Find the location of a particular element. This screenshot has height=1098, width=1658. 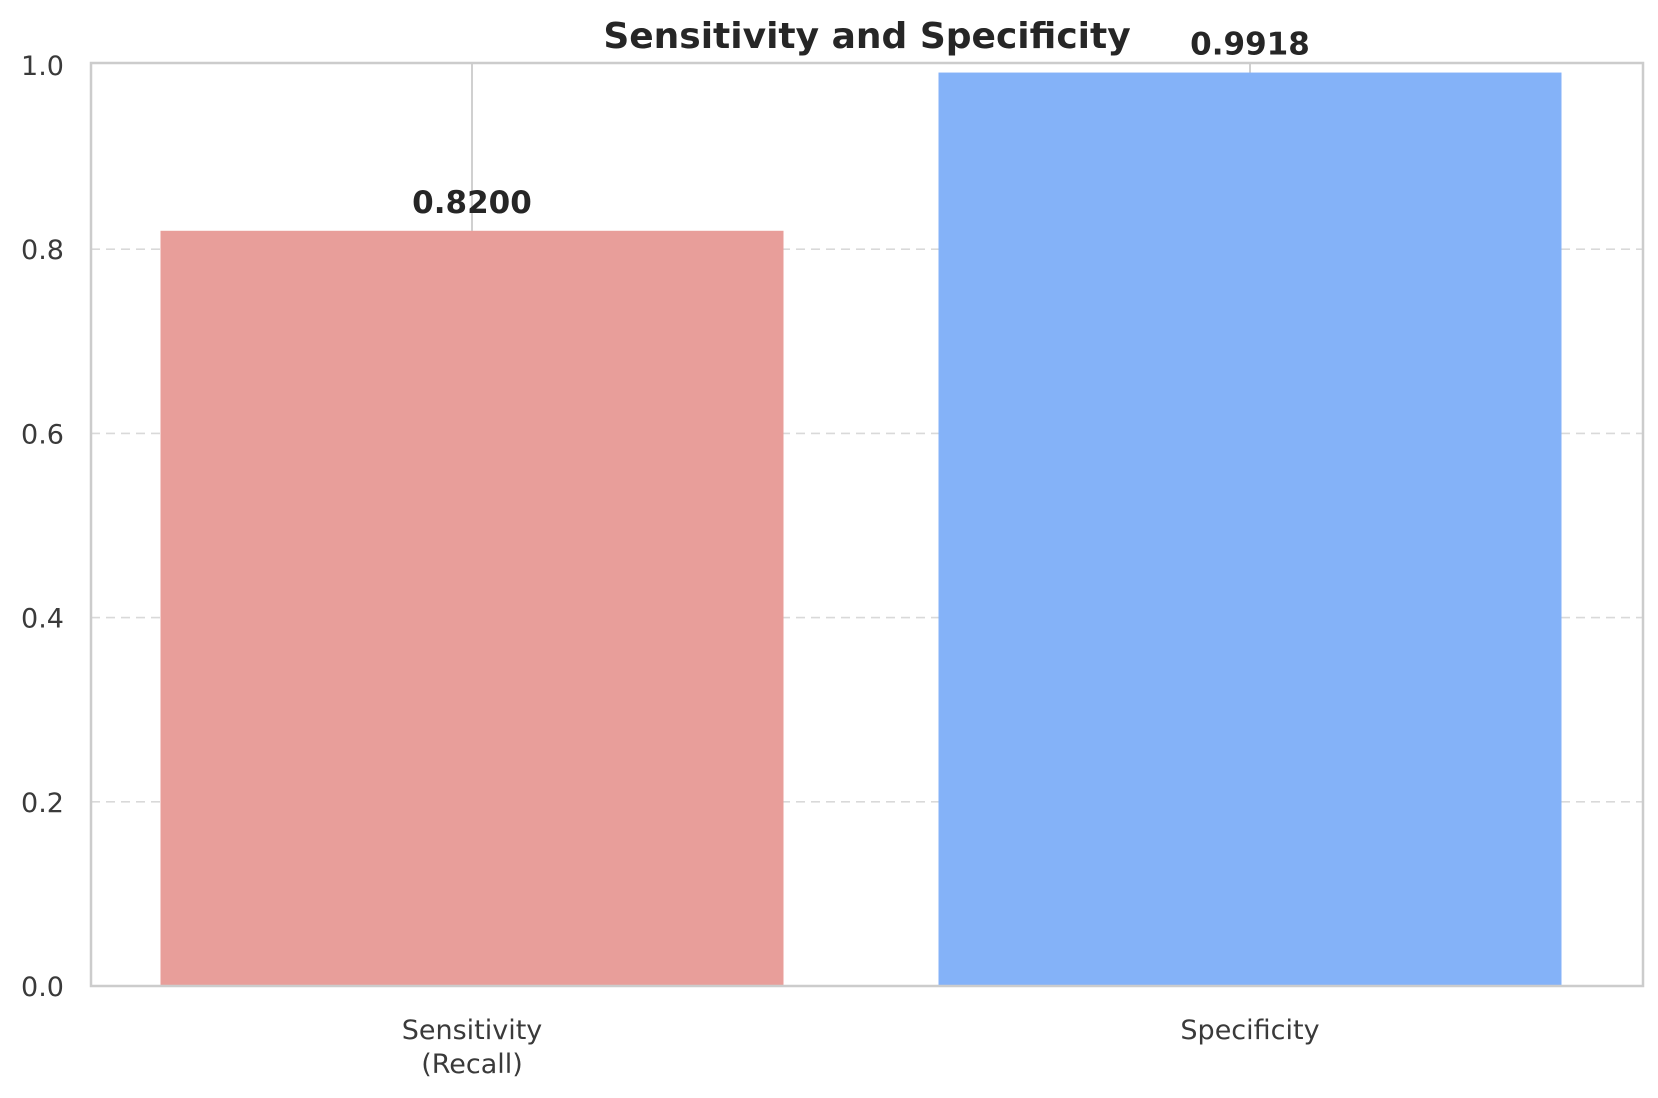

bar-value-label: 0.8200 is located at coordinates (472, 203).